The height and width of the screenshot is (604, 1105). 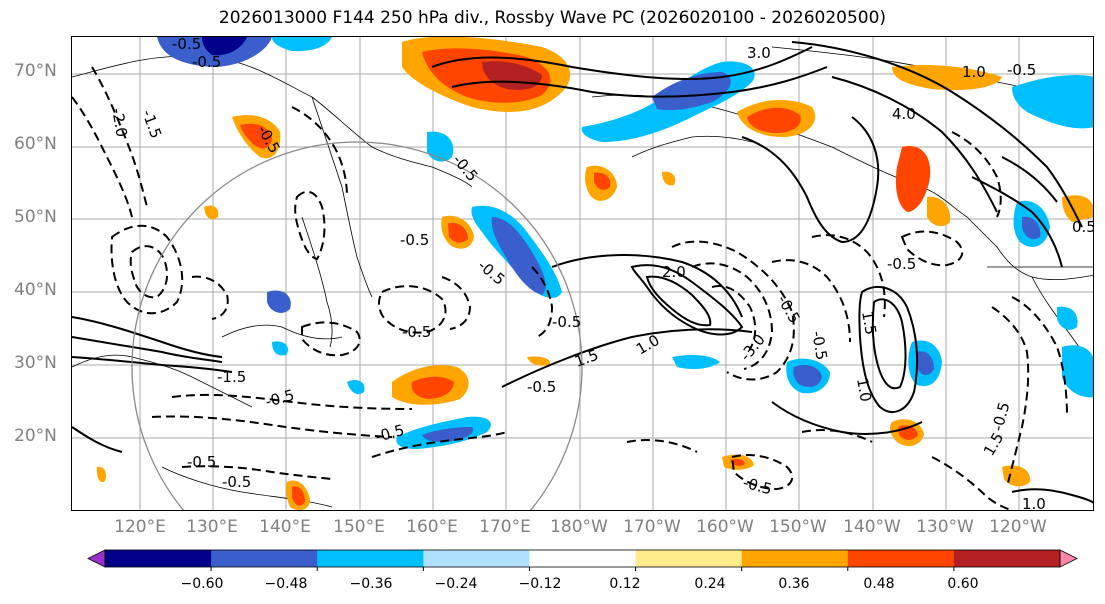 What do you see at coordinates (212, 527) in the screenshot?
I see `lon-label-130e: 130°E` at bounding box center [212, 527].